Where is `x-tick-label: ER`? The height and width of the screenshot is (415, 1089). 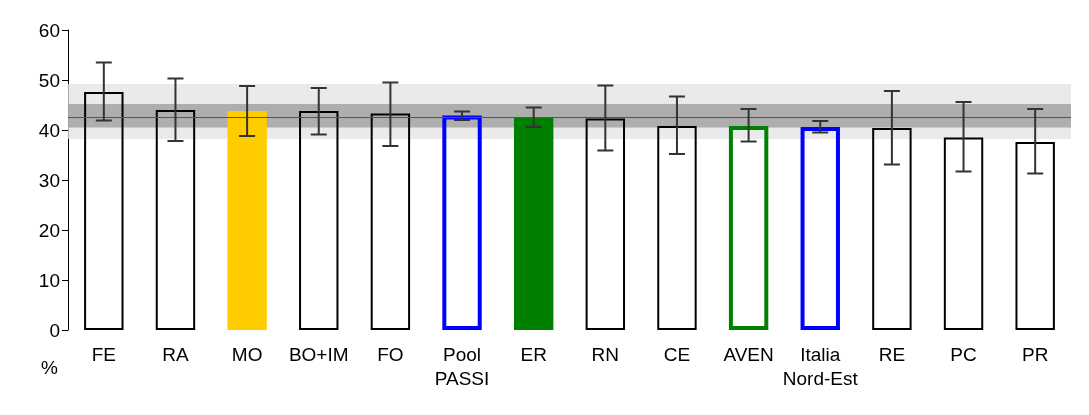
x-tick-label: ER is located at coordinates (533, 354).